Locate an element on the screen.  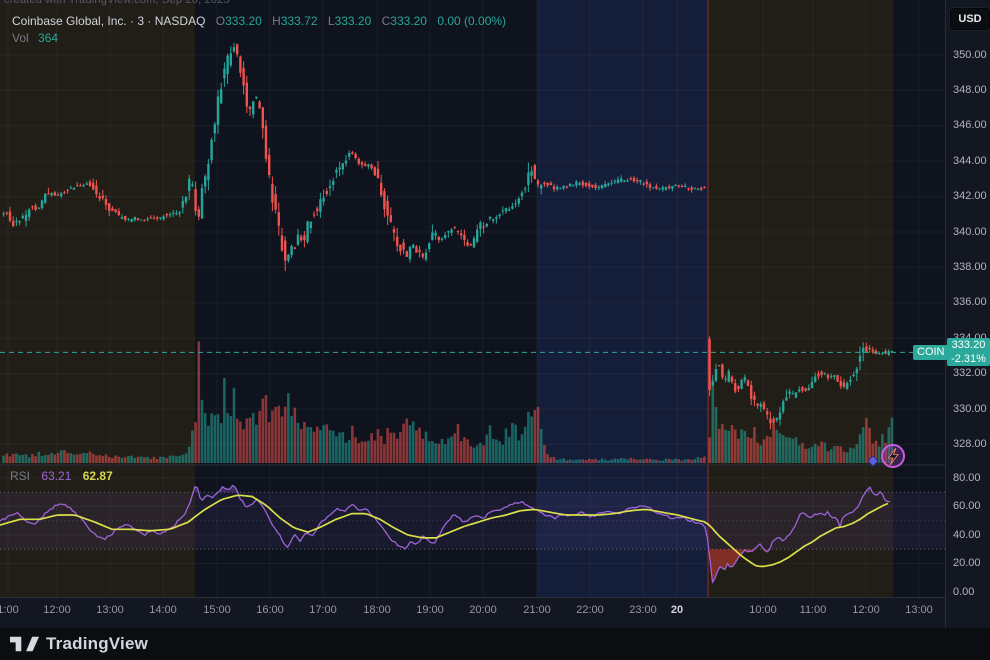
rsi-tick-label: 40.00 is located at coordinates (967, 534).